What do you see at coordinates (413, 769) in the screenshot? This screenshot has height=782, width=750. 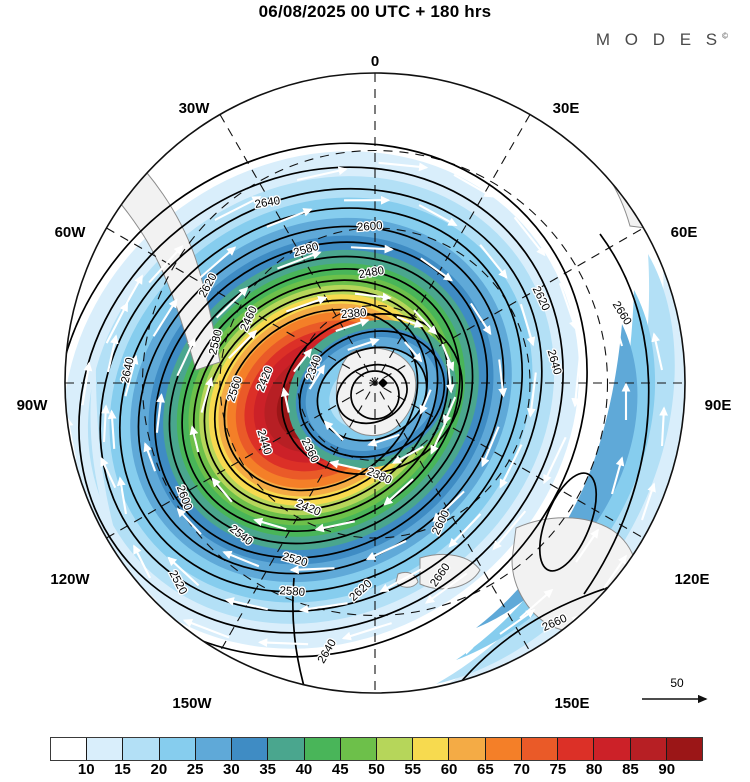 I see `colorbar-tick-label: 55` at bounding box center [413, 769].